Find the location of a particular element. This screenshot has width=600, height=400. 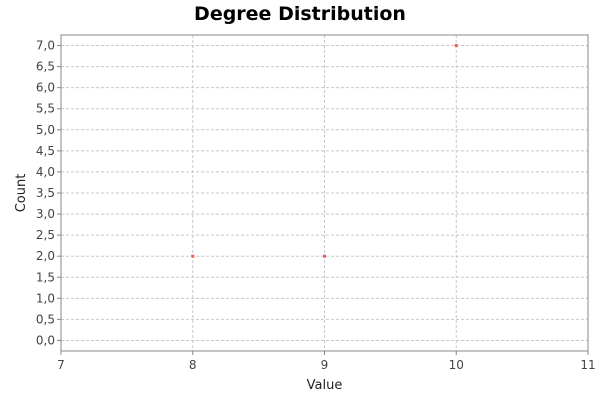

x-axis-label: Value is located at coordinates (325, 385).